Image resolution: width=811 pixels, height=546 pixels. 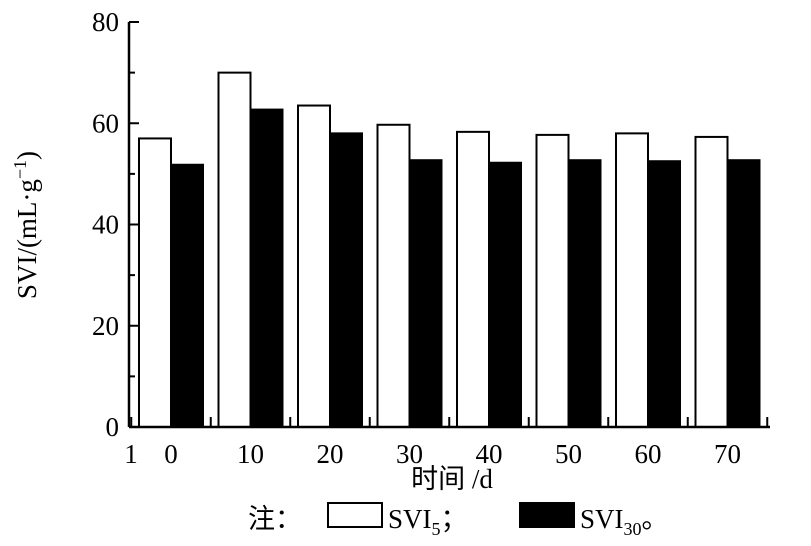 What do you see at coordinates (330, 454) in the screenshot?
I see `x-tick-label-20: 20` at bounding box center [330, 454].